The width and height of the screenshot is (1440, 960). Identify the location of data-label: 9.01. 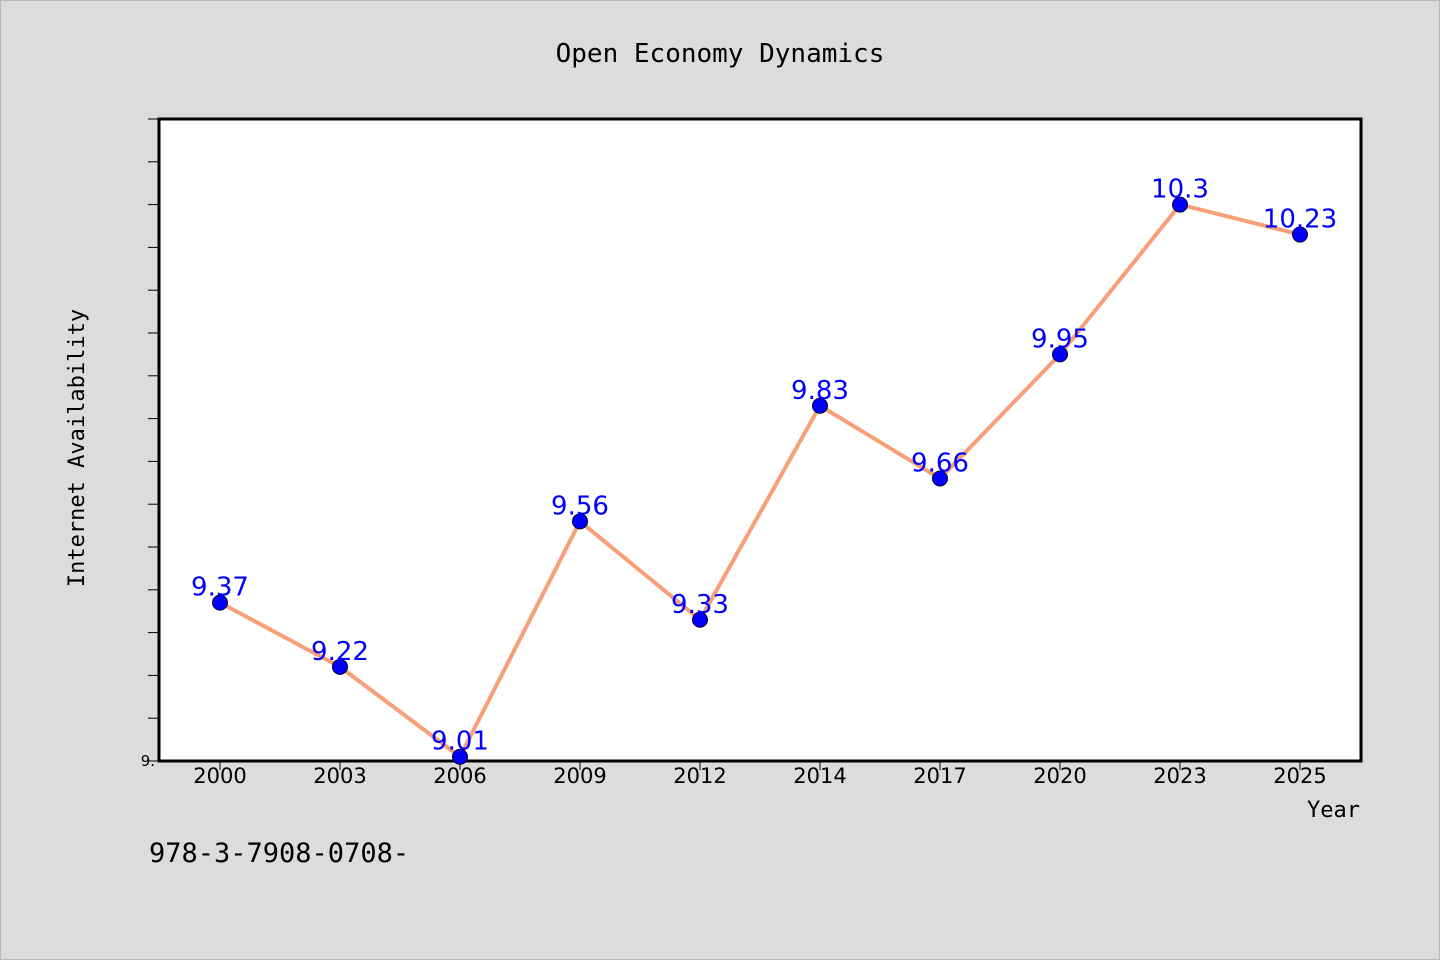
(460, 742).